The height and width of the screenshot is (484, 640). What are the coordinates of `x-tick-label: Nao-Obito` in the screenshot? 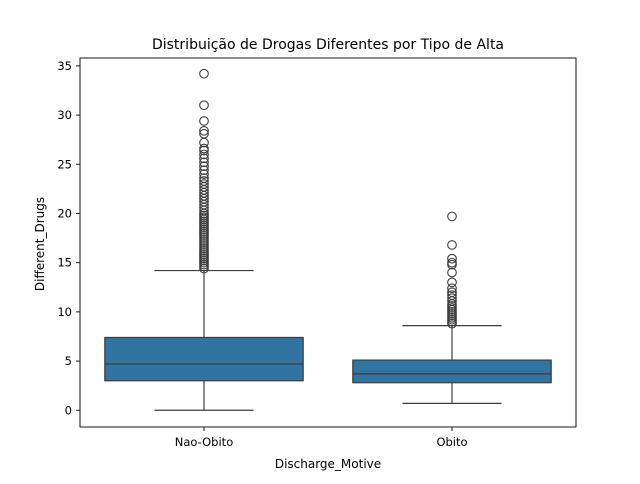 It's located at (204, 442).